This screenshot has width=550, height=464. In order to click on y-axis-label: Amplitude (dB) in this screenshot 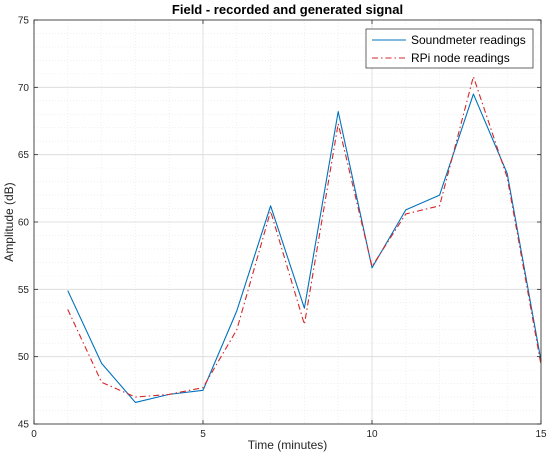, I will do `click(9, 221)`.